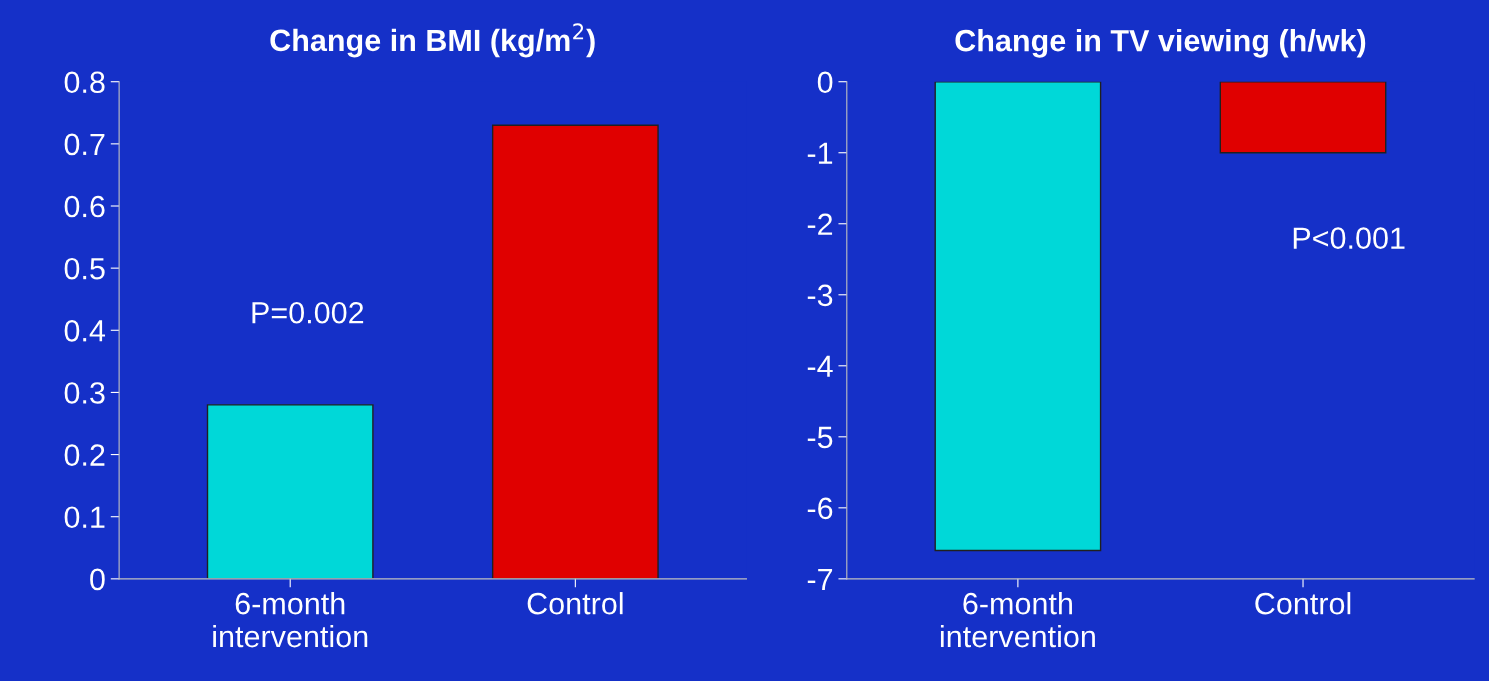 The width and height of the screenshot is (1489, 681). Describe the element at coordinates (85, 331) in the screenshot. I see `y-tick-label: 0.4` at that location.